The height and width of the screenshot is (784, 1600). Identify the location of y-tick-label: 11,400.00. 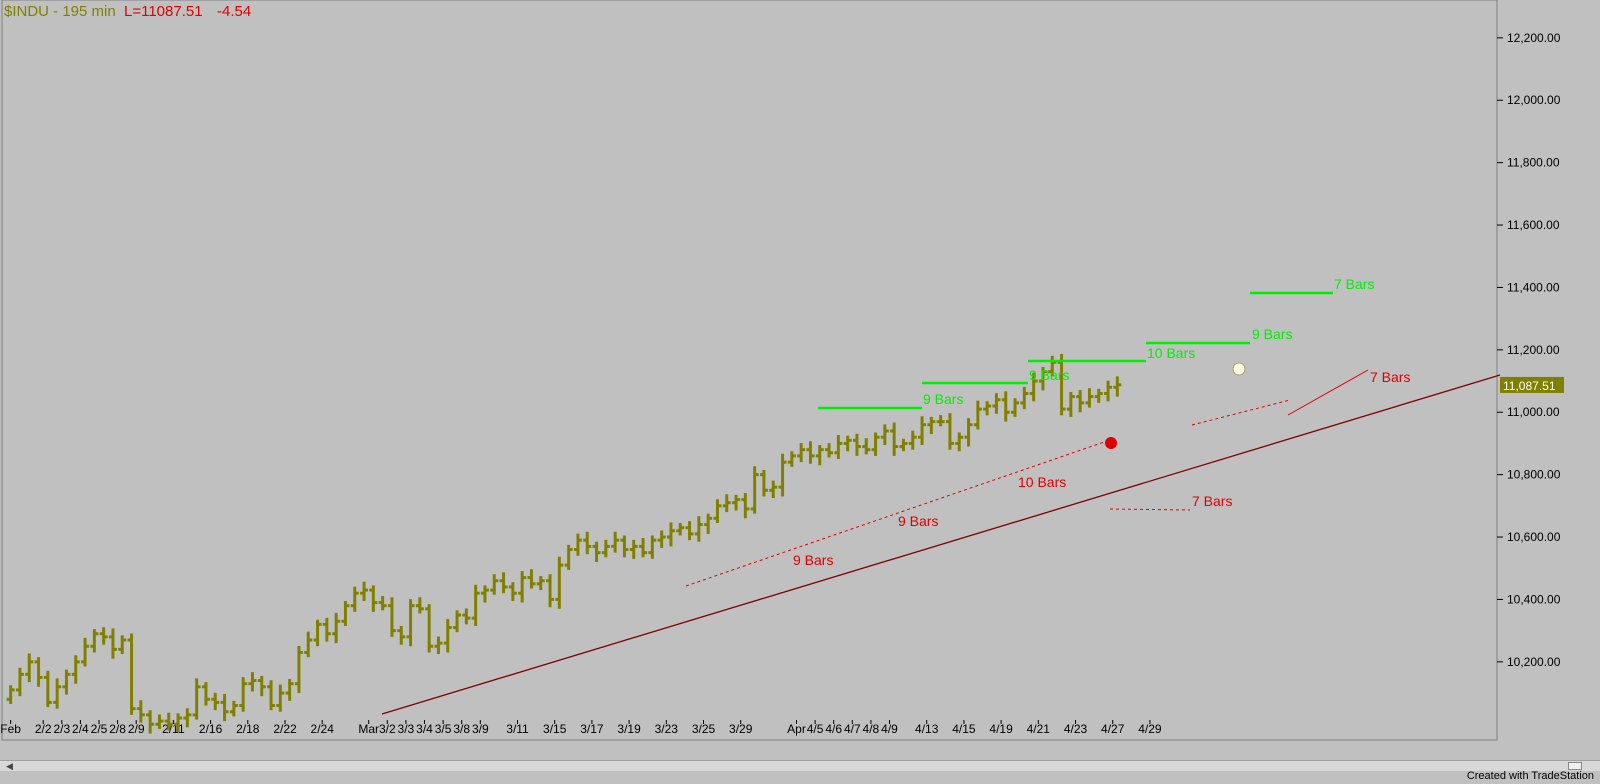
(1533, 287).